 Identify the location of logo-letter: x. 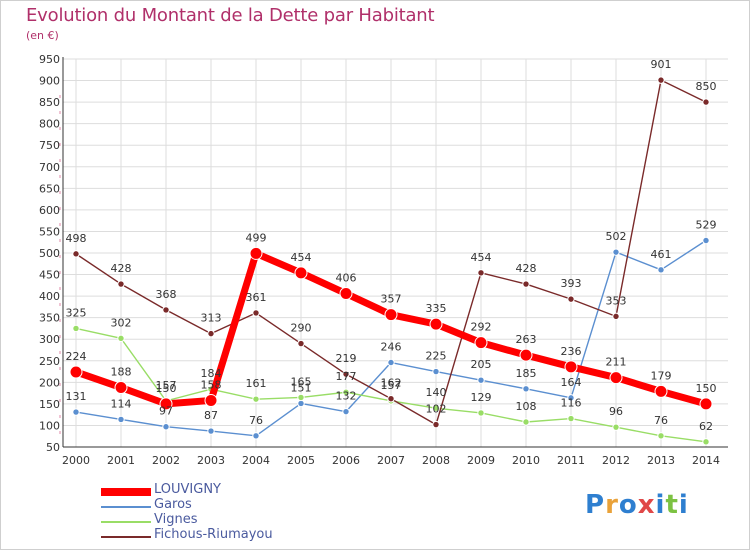
(646, 505).